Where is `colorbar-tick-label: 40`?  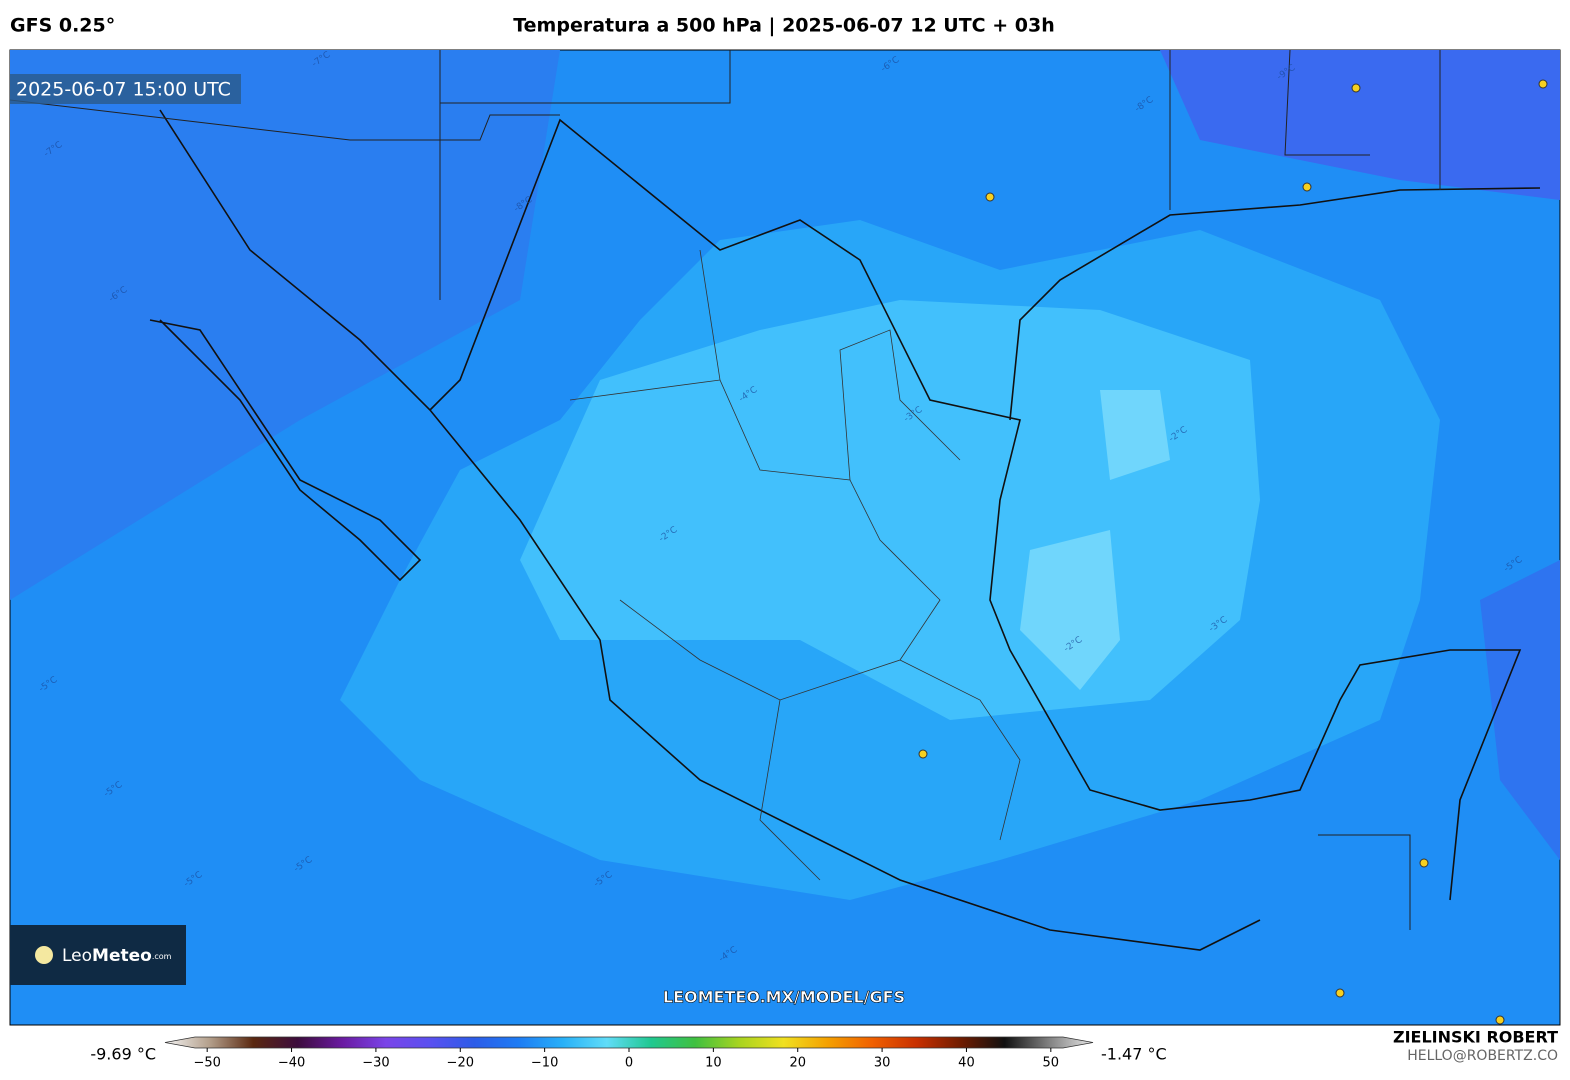 colorbar-tick-label: 40 is located at coordinates (966, 1063).